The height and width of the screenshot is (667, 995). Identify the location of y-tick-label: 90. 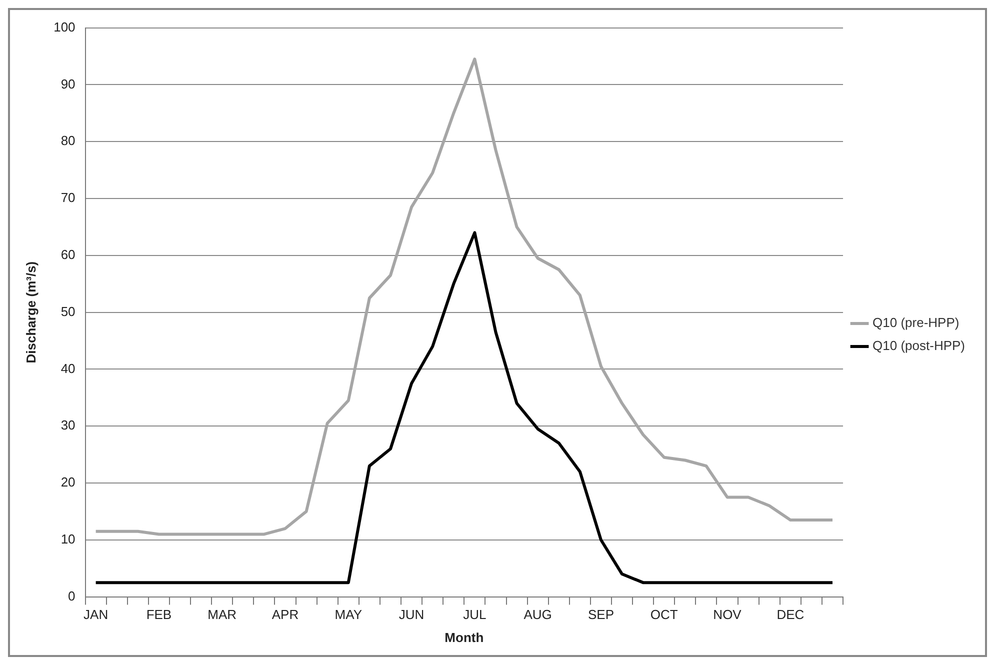
(68, 84).